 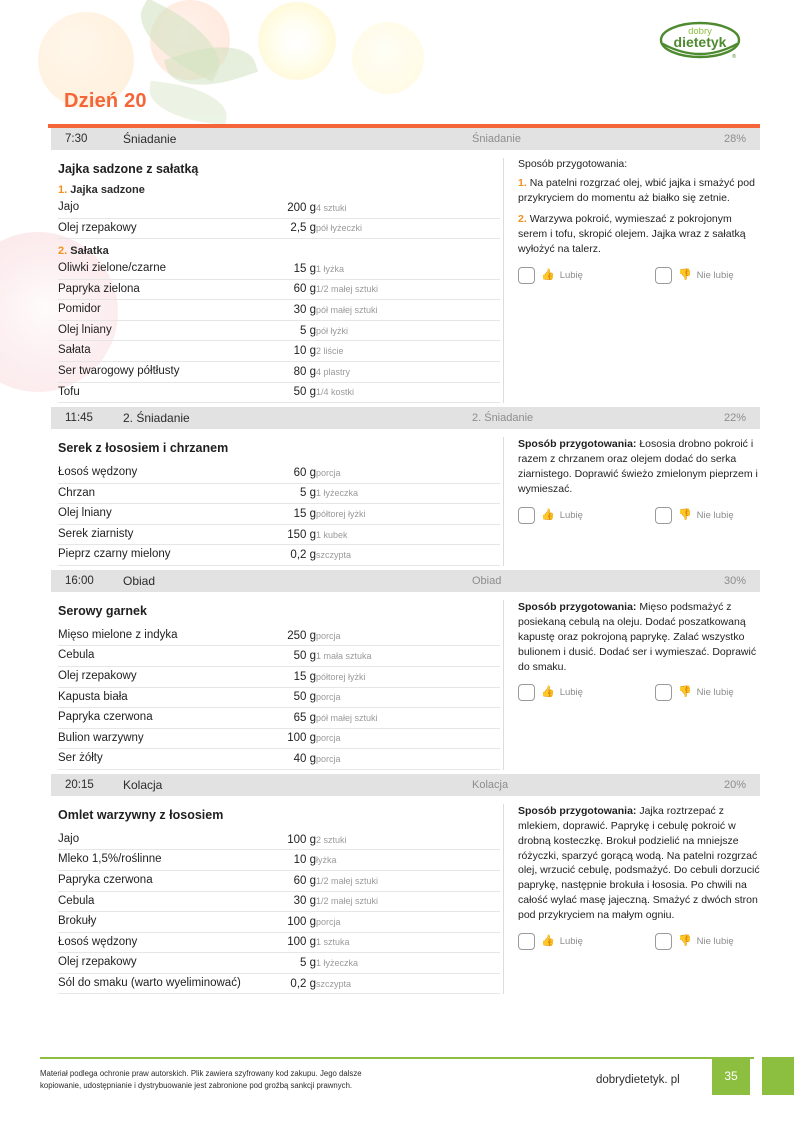 What do you see at coordinates (285, 636) in the screenshot?
I see `ingredient-quantity: 250 g` at bounding box center [285, 636].